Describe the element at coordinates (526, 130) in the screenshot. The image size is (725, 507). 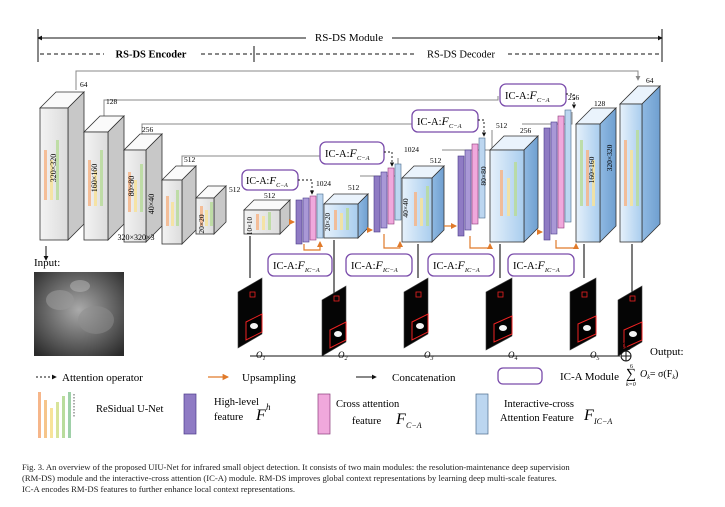
I see `ch-256c: 256` at that location.